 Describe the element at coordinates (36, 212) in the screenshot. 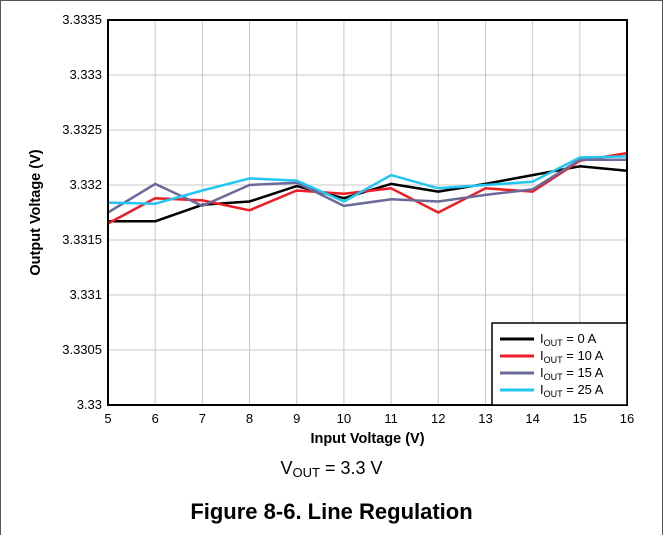

I see `y-axis-label: Output Voltage (V)` at that location.